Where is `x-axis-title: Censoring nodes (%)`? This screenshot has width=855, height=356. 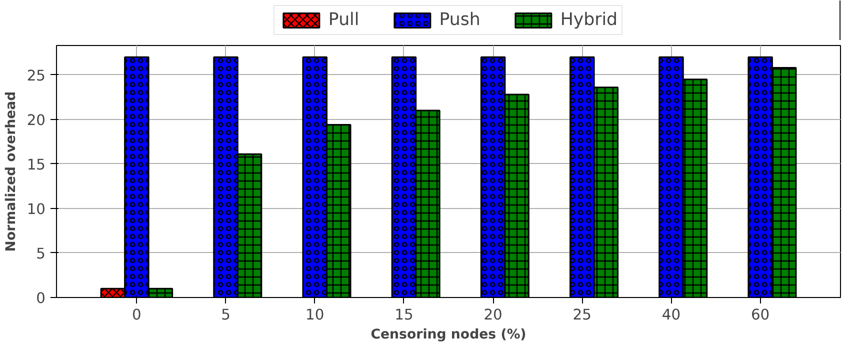 x-axis-title: Censoring nodes (%) is located at coordinates (448, 335).